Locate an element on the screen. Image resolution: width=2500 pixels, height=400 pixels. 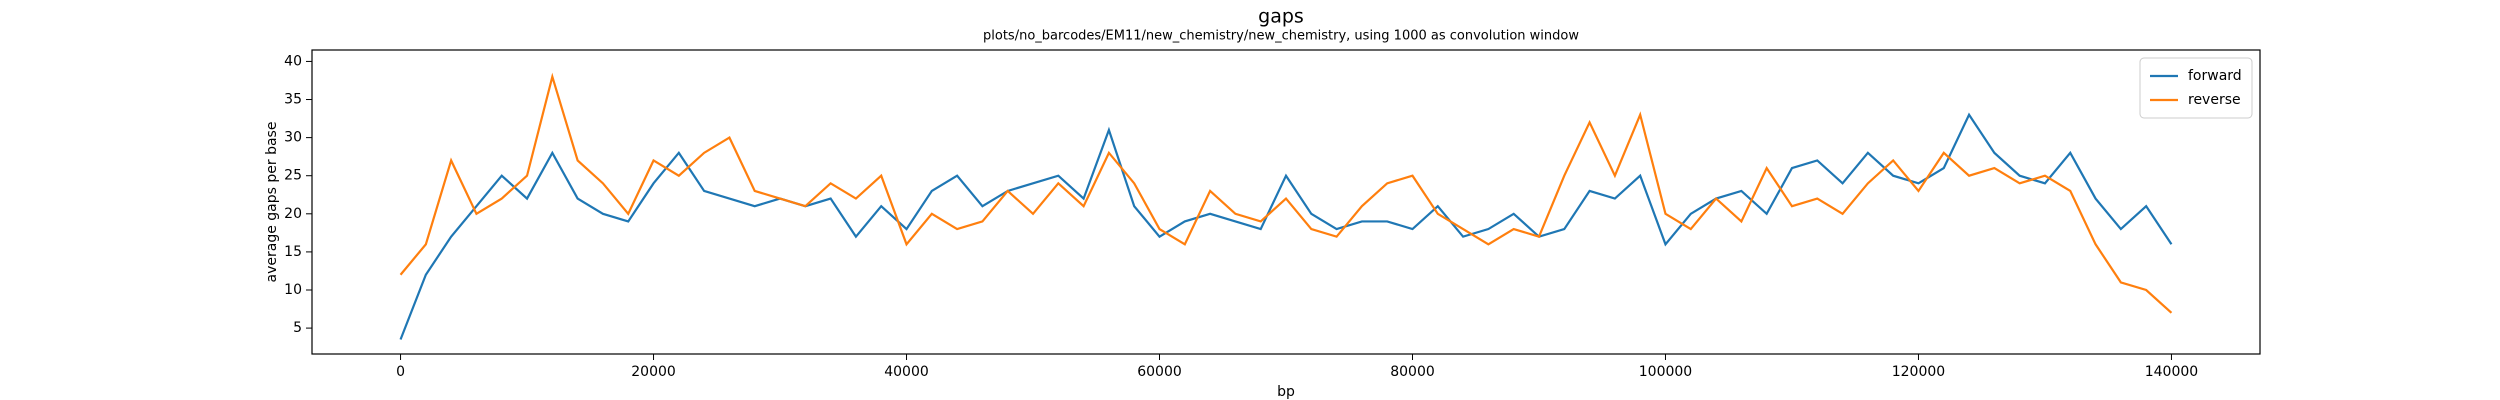
y-tick-label: 5 is located at coordinates (297, 328).